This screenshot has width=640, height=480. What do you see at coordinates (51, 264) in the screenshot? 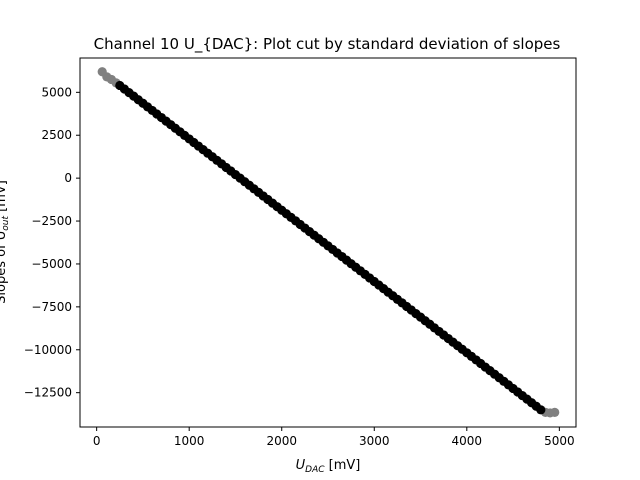
I see `y-tick-label: −5000` at bounding box center [51, 264].